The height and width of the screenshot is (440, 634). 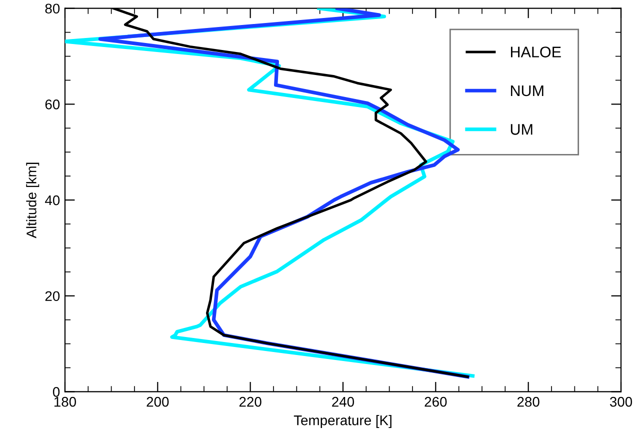 I want to click on x-axis-title: Temperature [K], so click(x=343, y=421).